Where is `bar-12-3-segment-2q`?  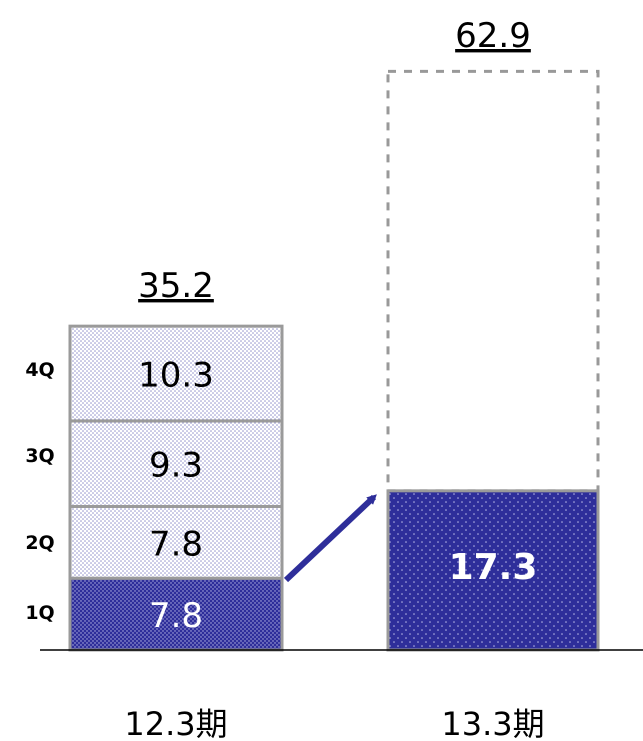
bar-12-3-segment-2q is located at coordinates (176, 542).